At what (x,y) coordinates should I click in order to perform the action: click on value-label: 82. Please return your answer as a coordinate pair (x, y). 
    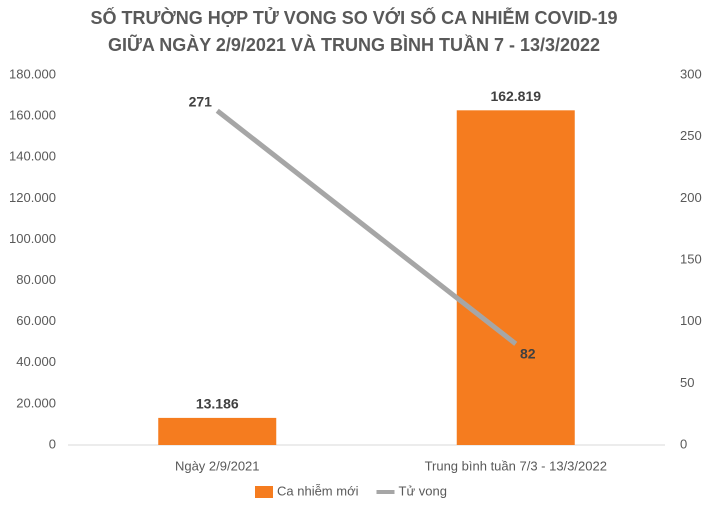
    Looking at the image, I should click on (528, 354).